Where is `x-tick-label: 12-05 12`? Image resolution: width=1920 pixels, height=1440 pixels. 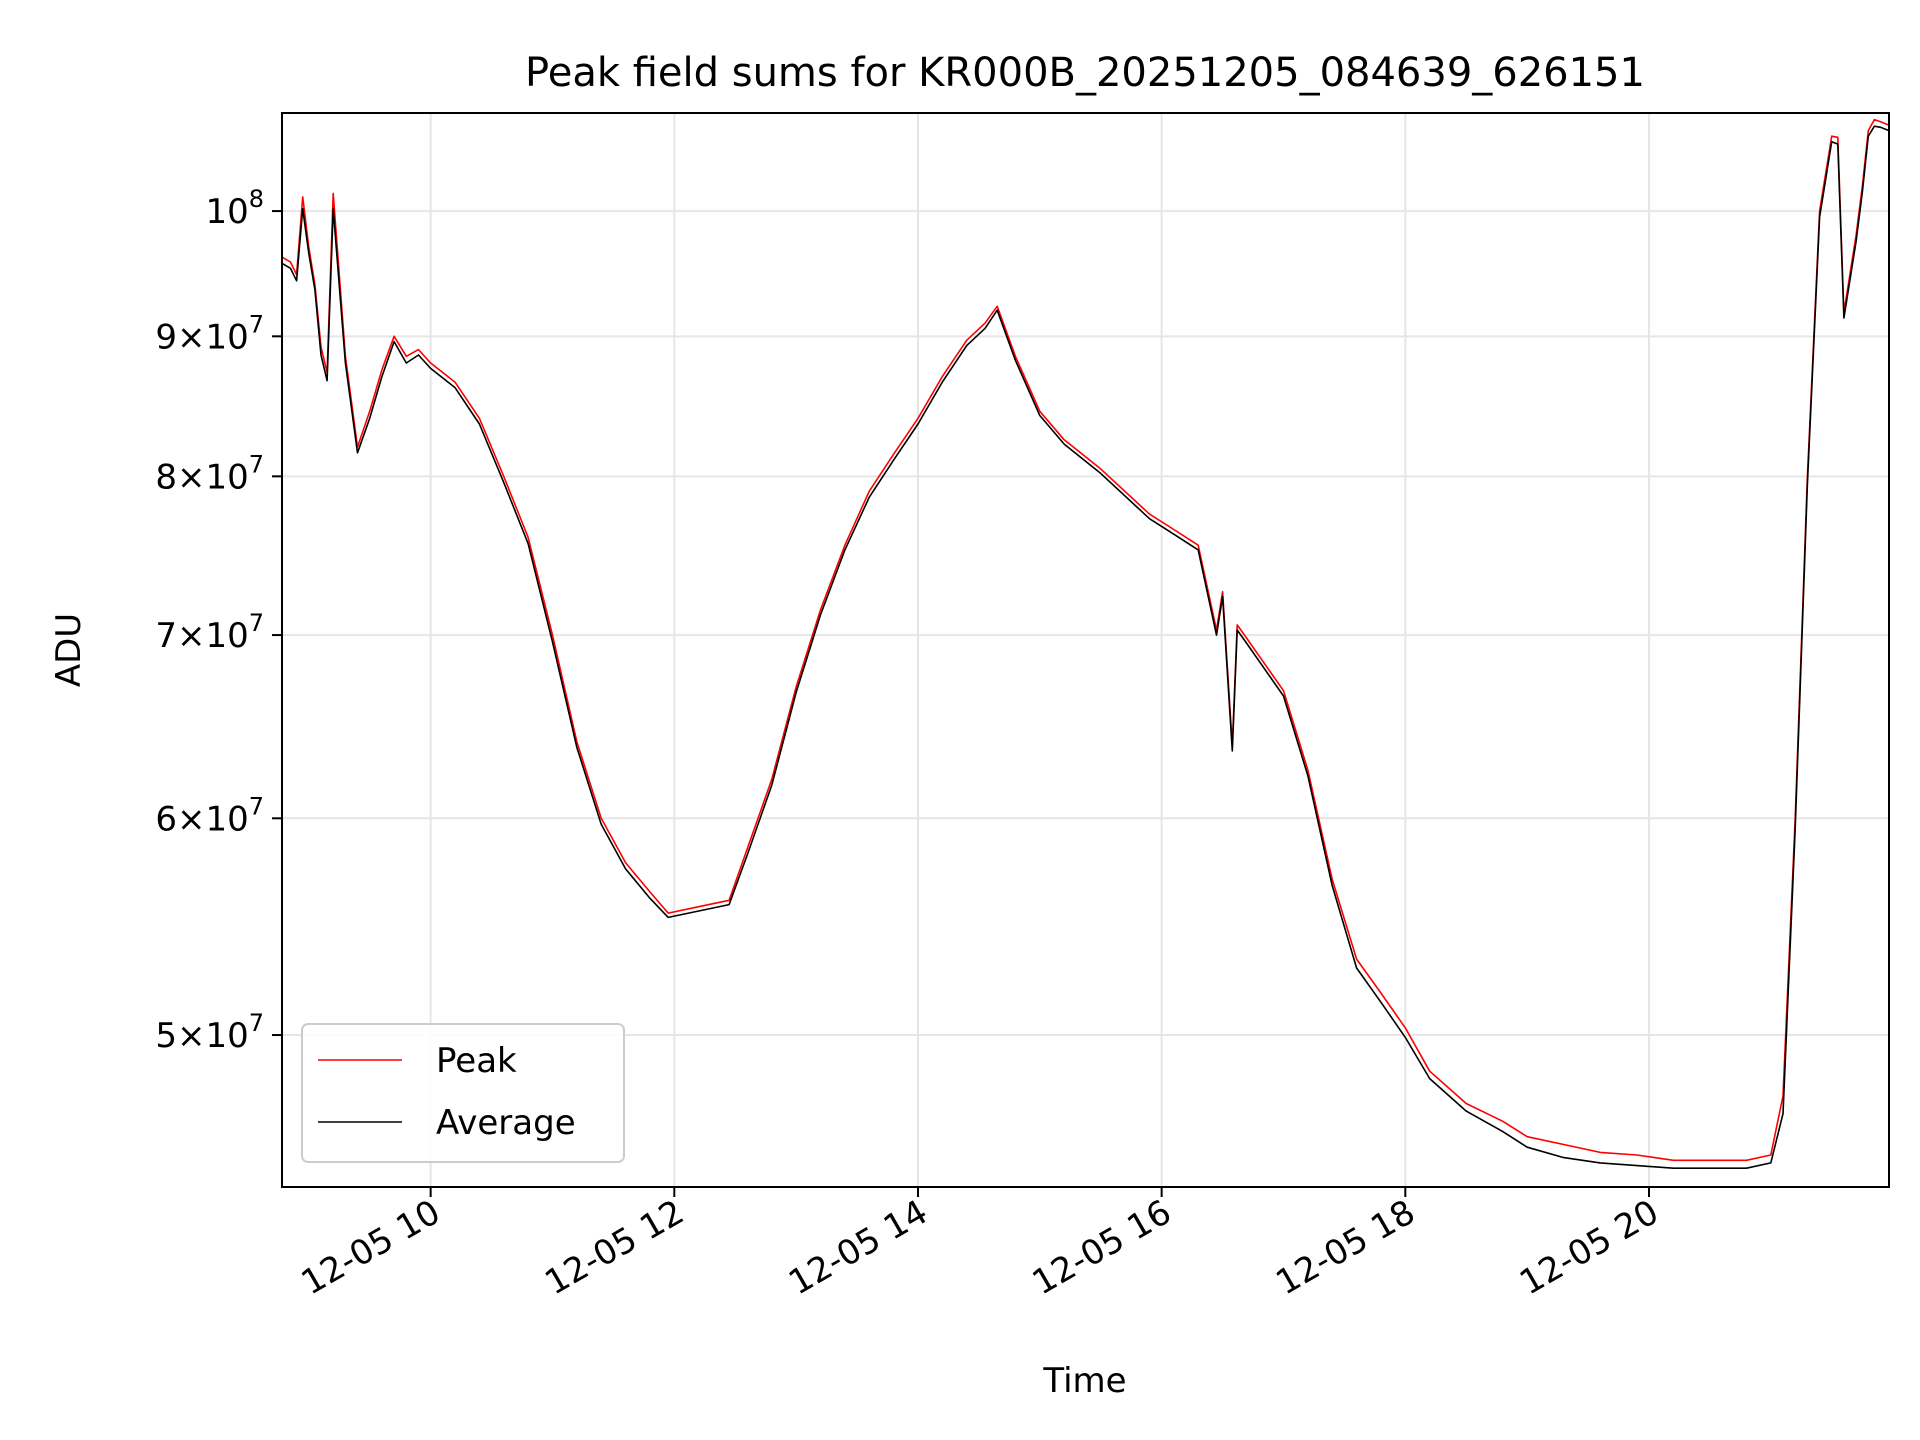
x-tick-label: 12-05 12 is located at coordinates (614, 1247).